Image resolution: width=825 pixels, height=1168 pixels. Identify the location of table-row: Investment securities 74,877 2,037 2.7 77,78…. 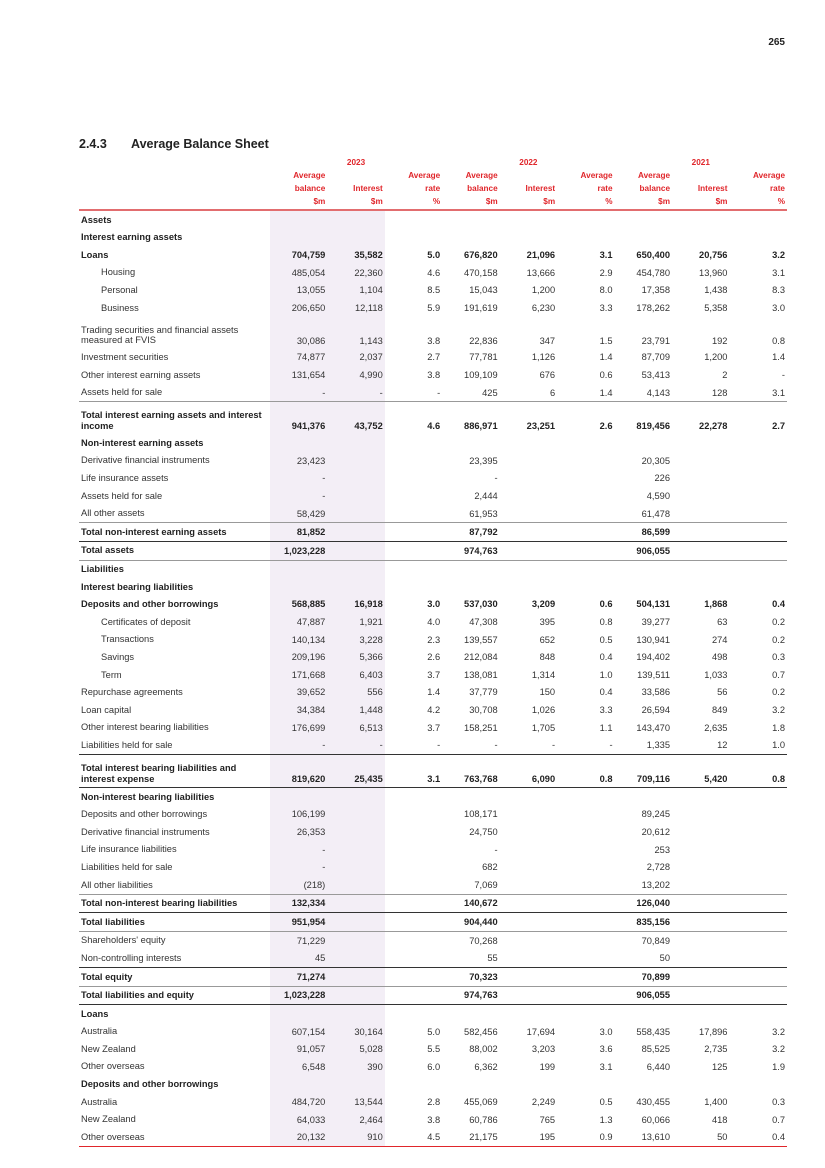
(433, 357).